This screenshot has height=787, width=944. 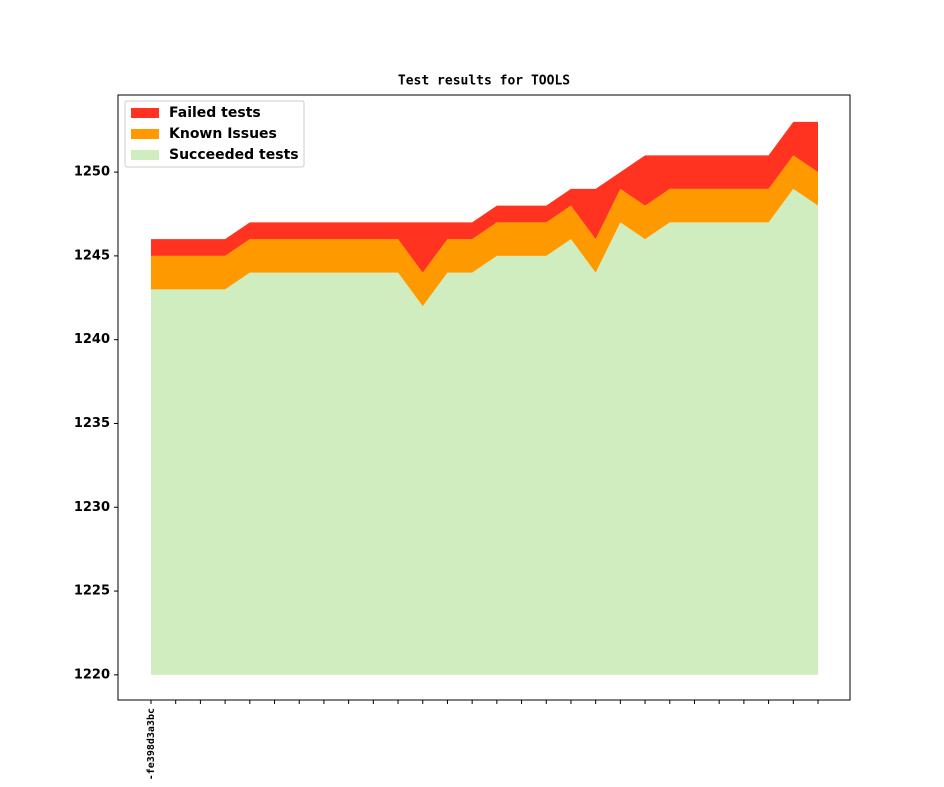 What do you see at coordinates (92, 674) in the screenshot?
I see `y-tick-label: 1220` at bounding box center [92, 674].